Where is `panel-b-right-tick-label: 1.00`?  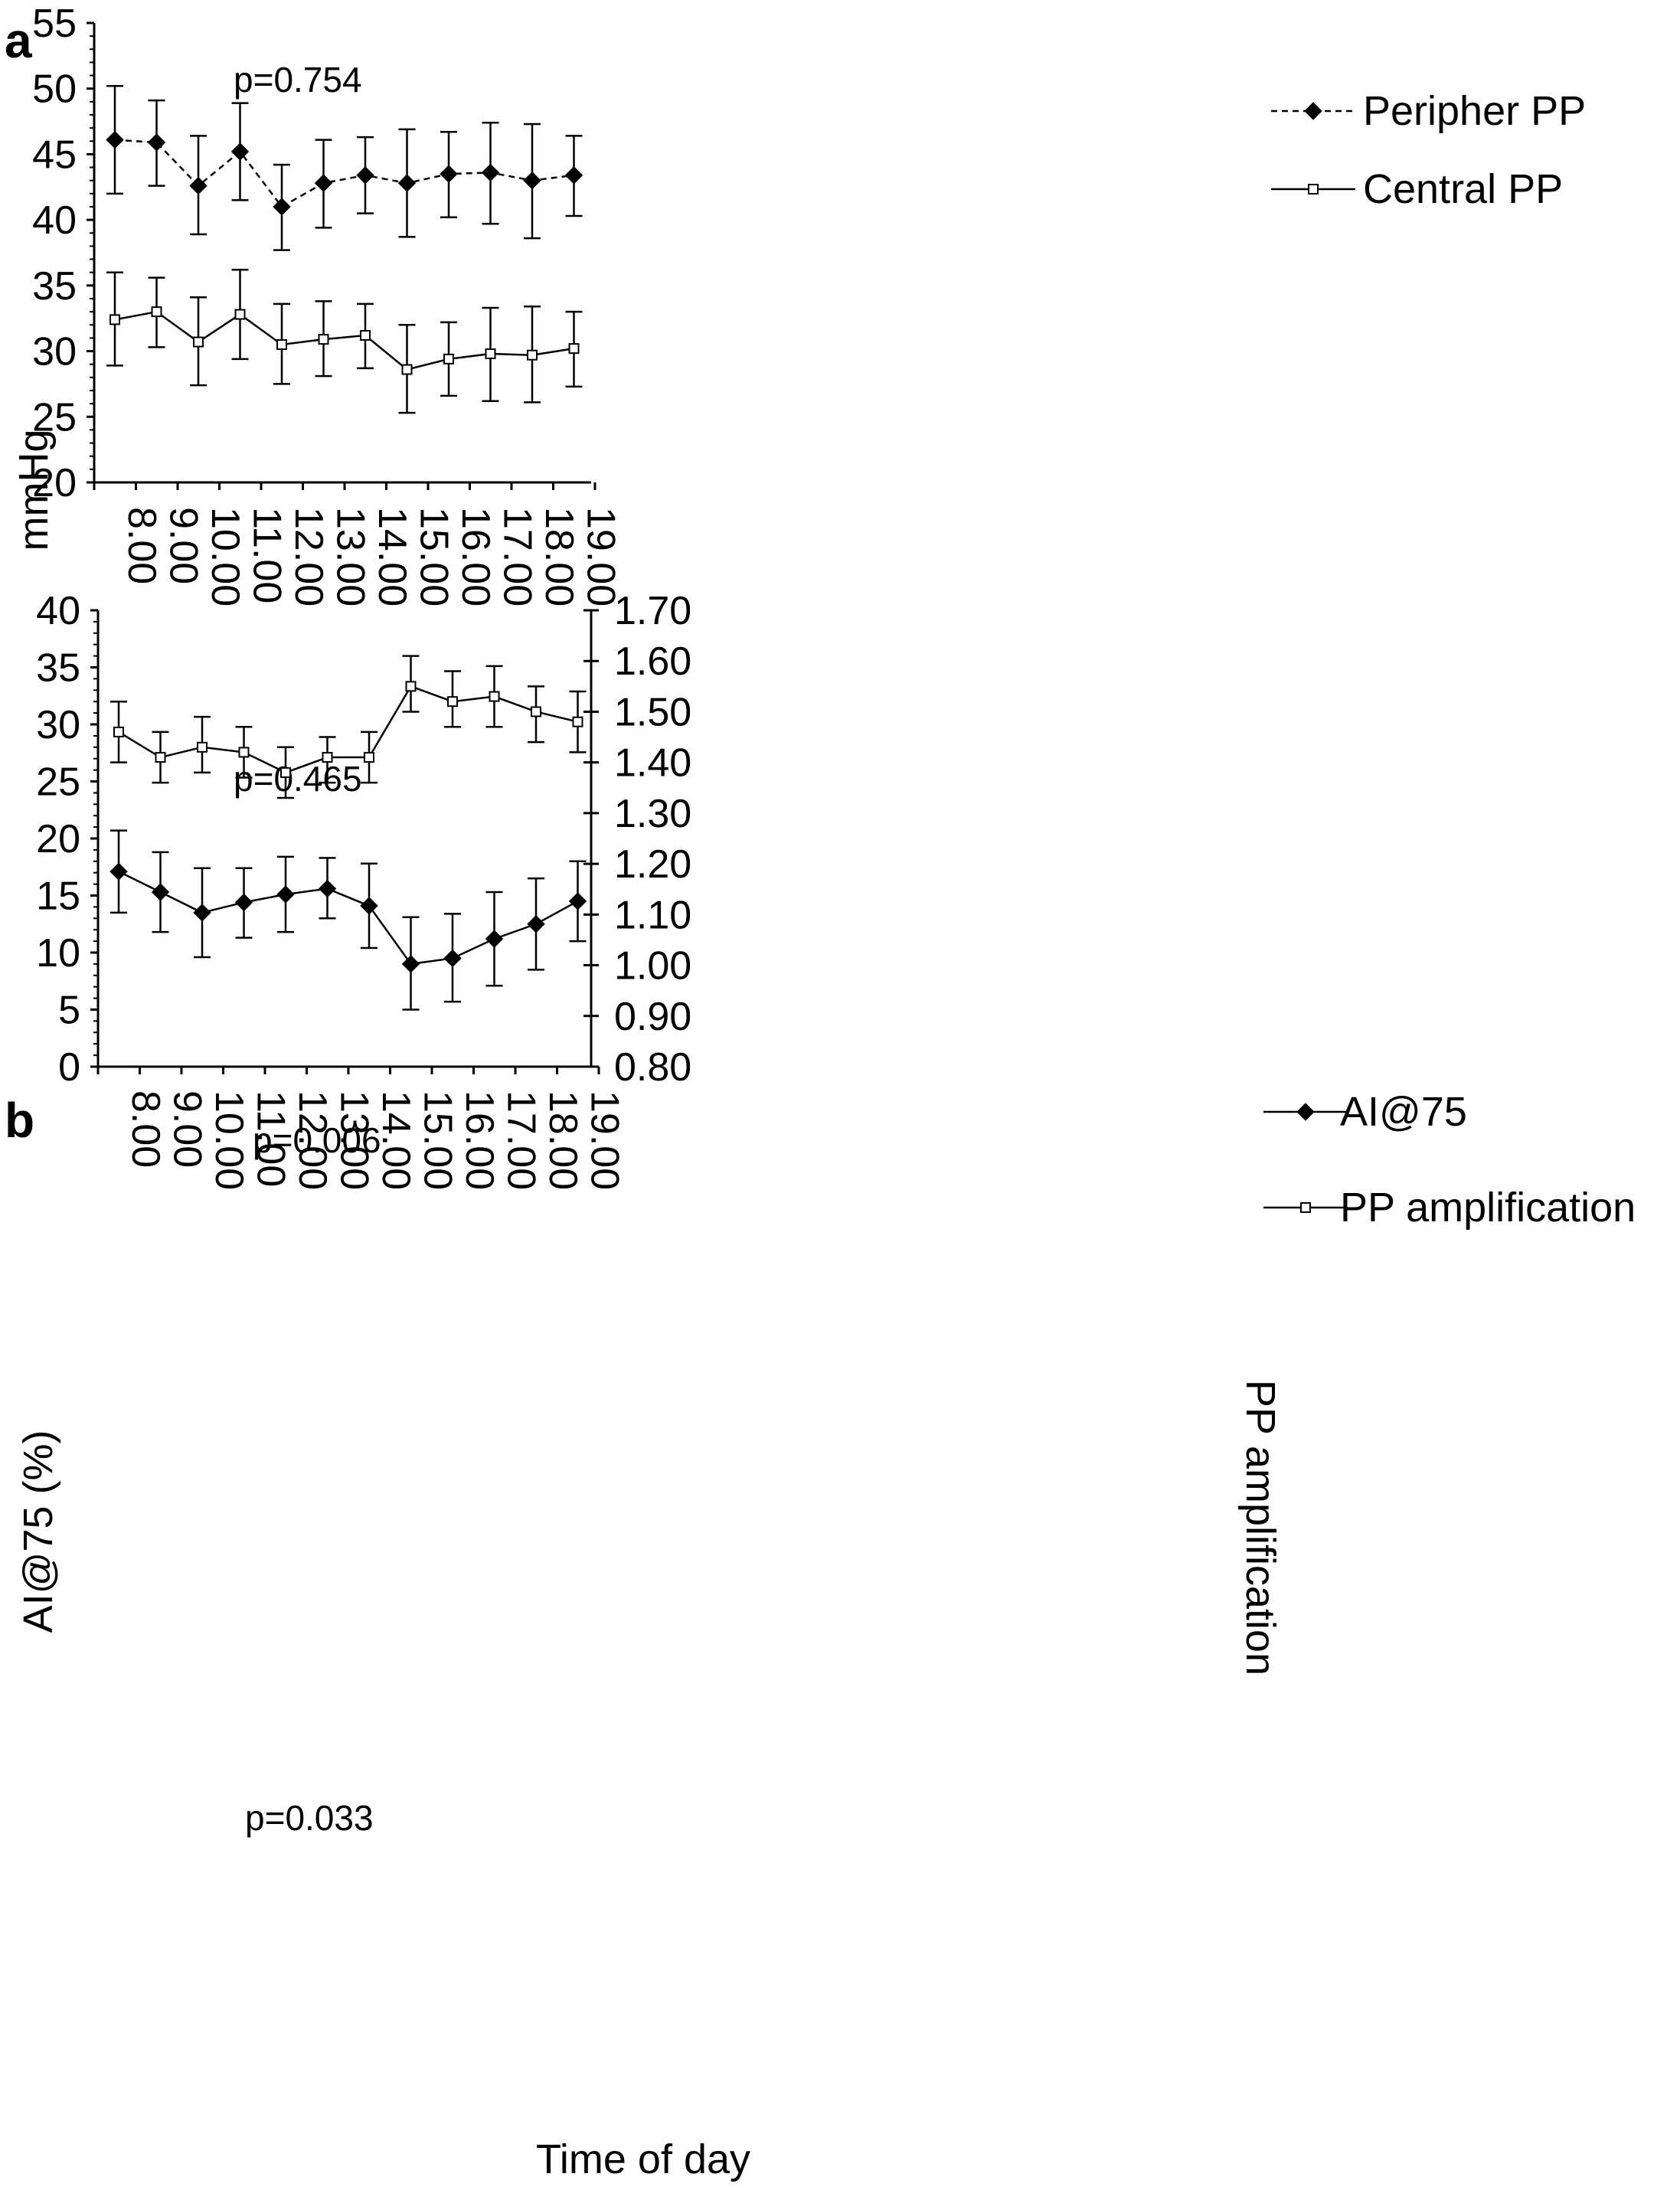 panel-b-right-tick-label: 1.00 is located at coordinates (652, 966).